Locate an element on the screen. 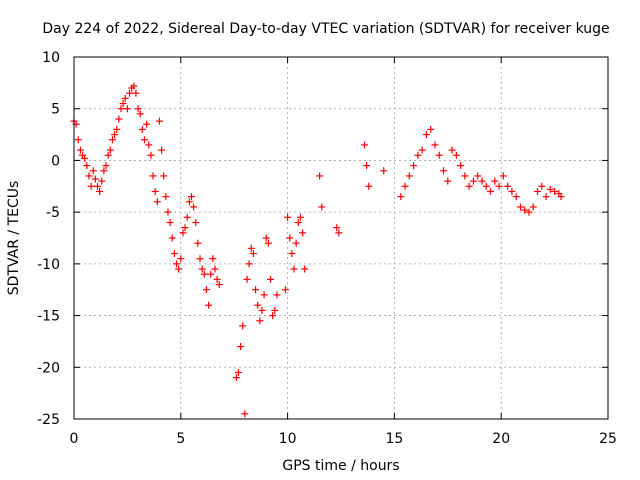 This screenshot has width=640, height=480. y-tick-label: 0 is located at coordinates (55, 161).